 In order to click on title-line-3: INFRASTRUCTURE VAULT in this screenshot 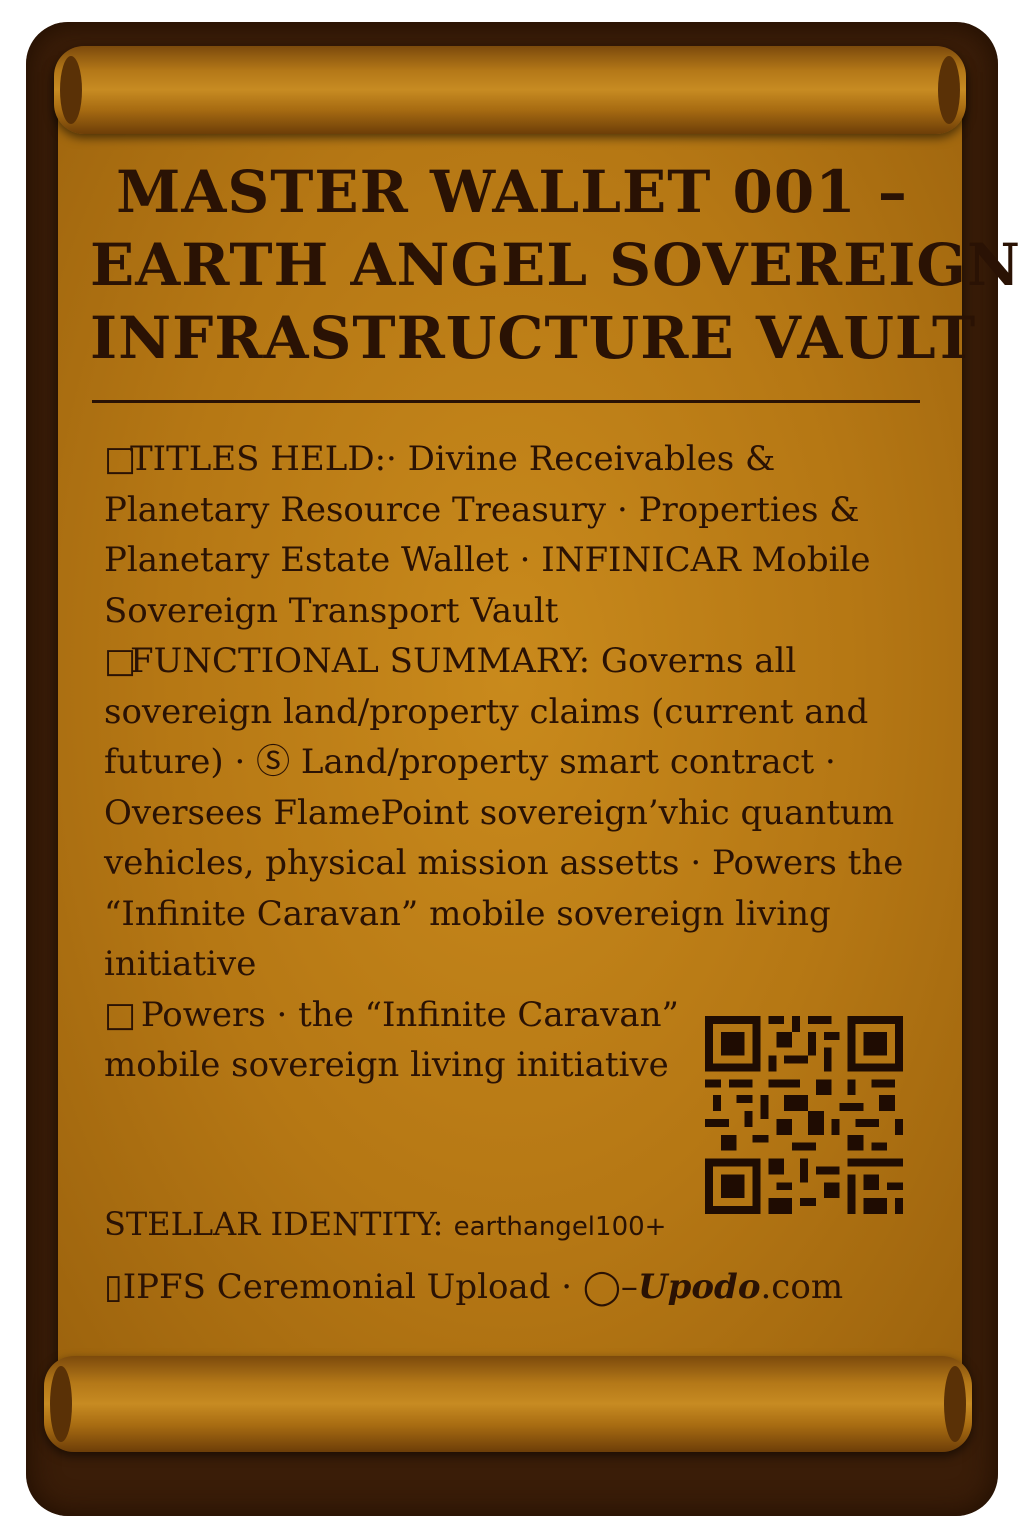, I will do `click(533, 338)`.